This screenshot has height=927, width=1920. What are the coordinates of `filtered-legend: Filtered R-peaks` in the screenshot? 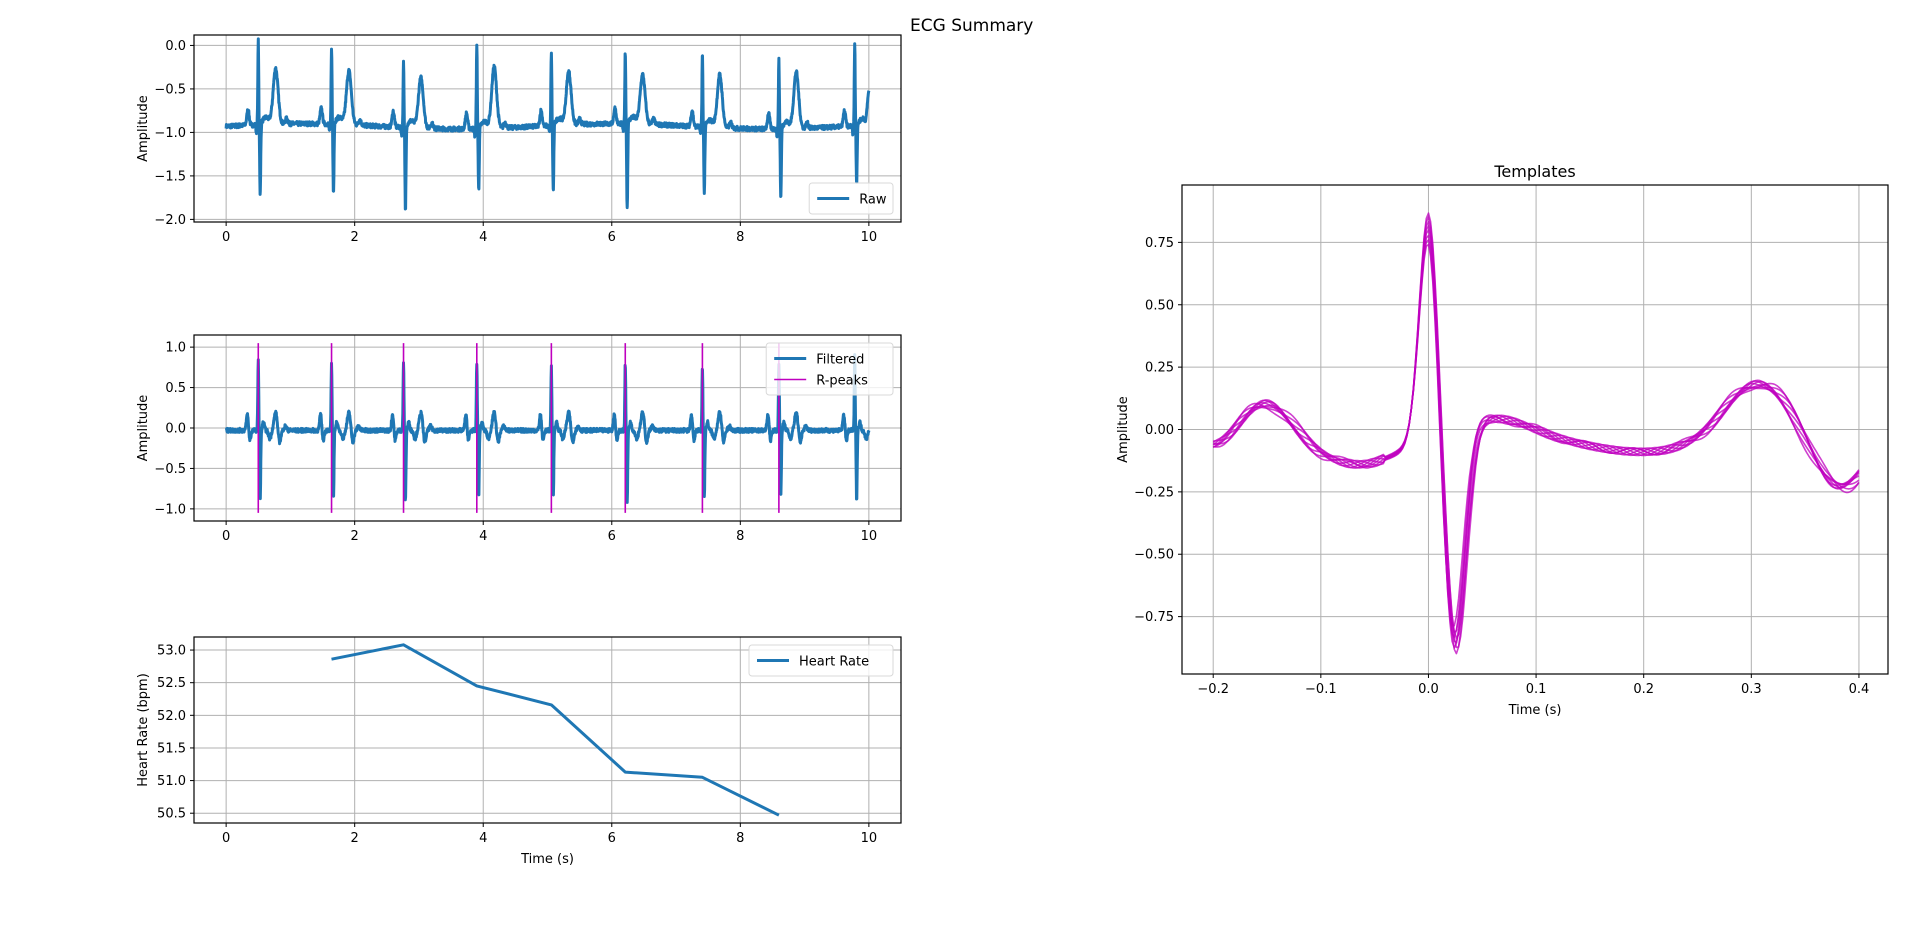 It's located at (829, 369).